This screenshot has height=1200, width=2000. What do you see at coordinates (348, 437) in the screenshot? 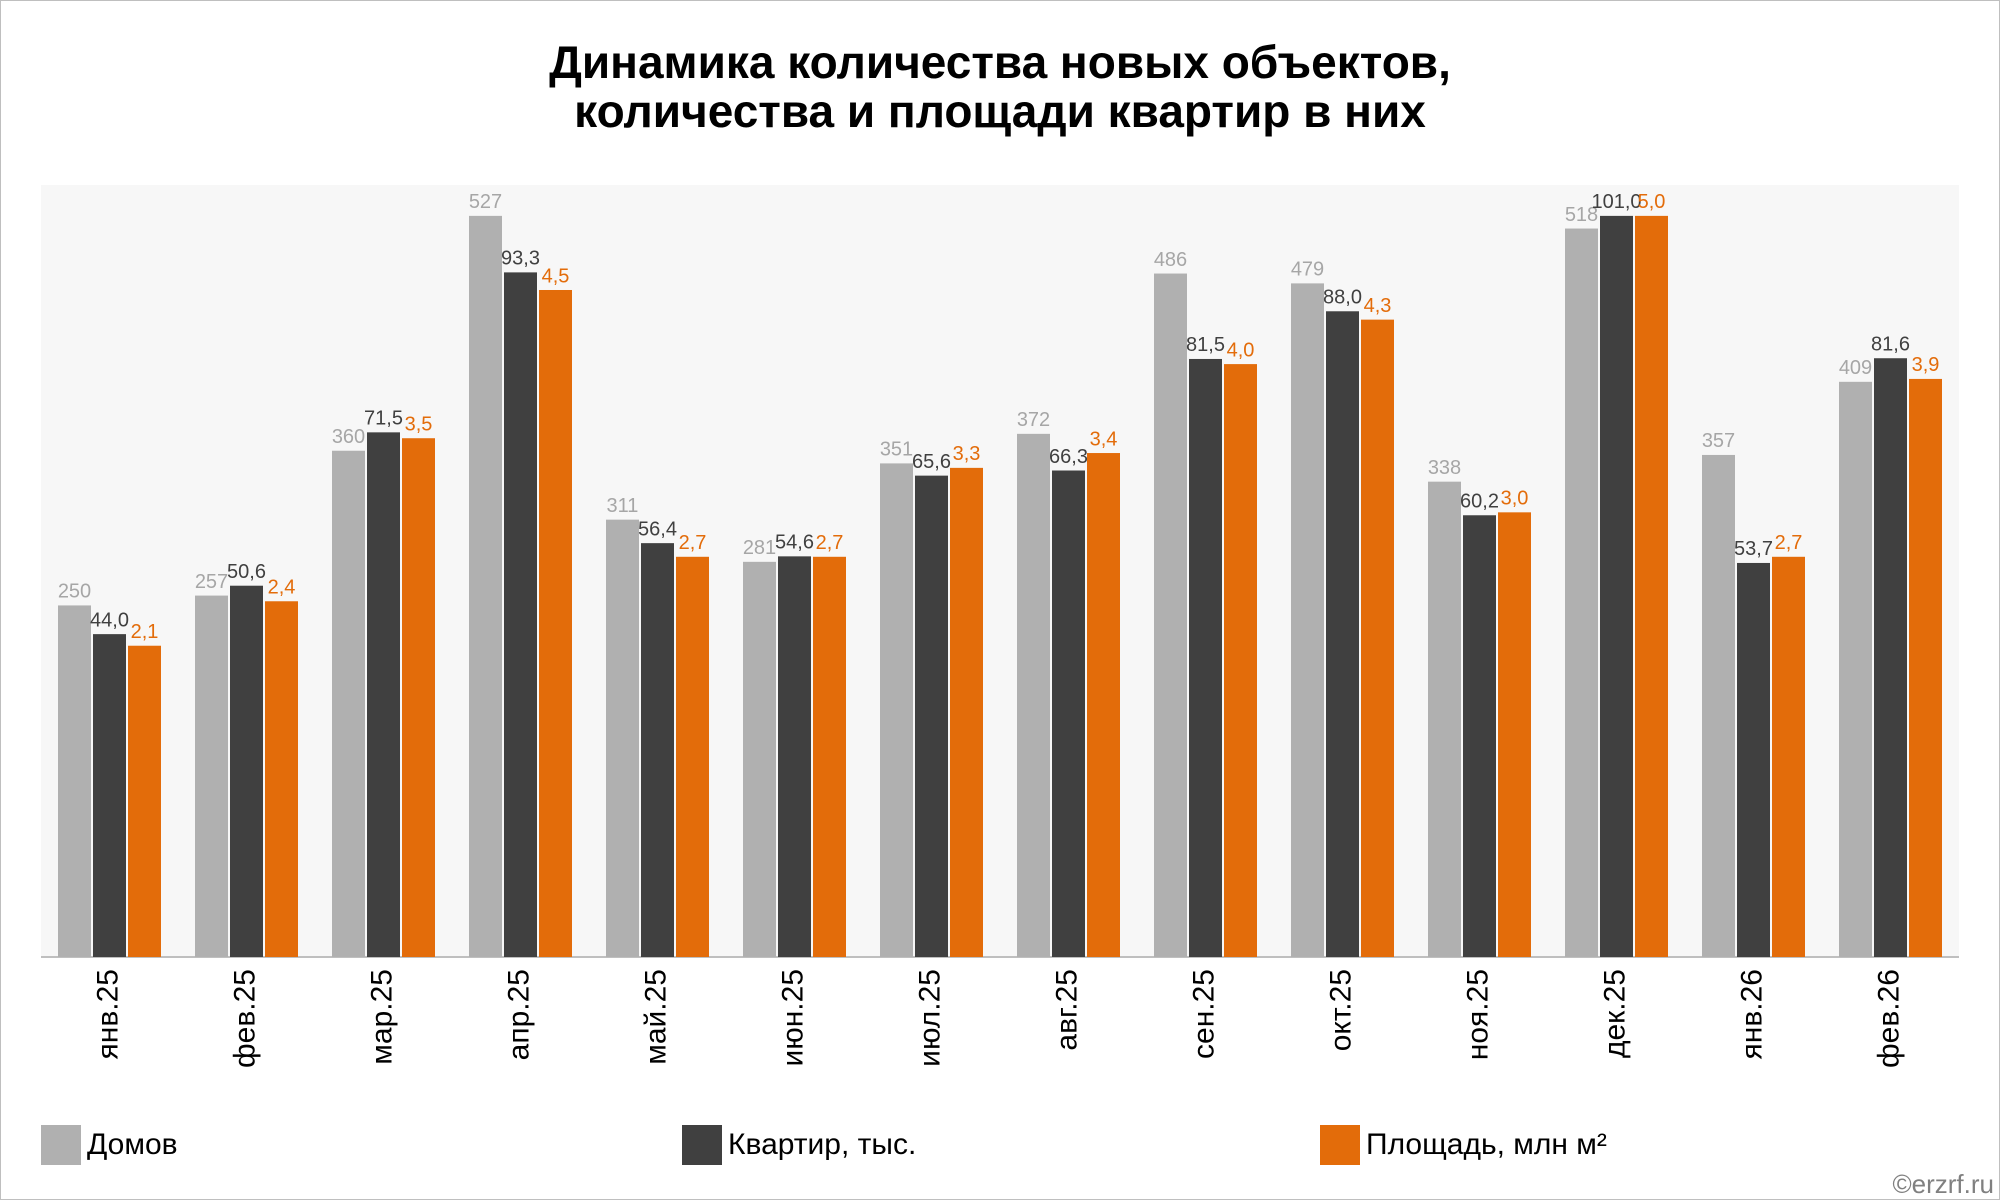
I see `value-label: 360` at bounding box center [348, 437].